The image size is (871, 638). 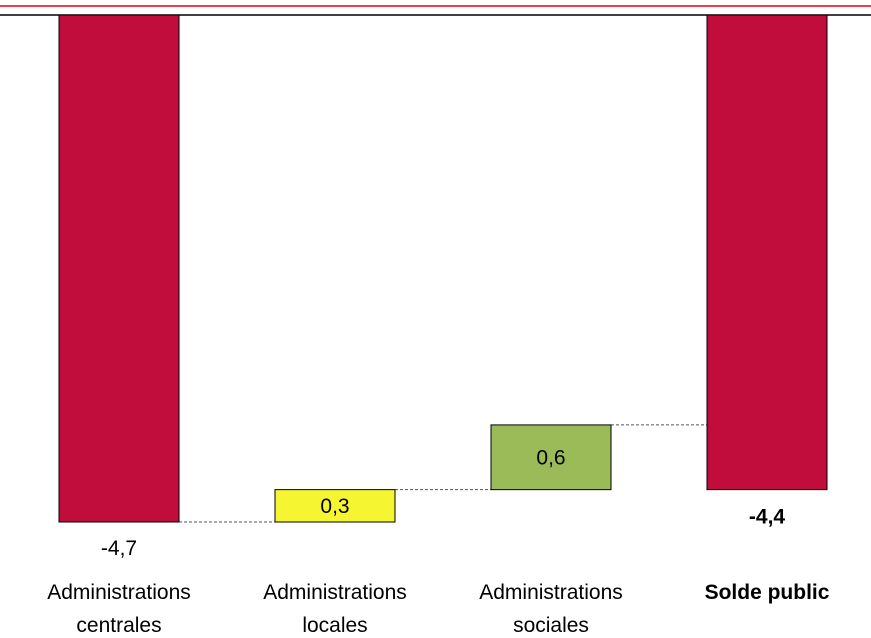 What do you see at coordinates (119, 592) in the screenshot?
I see `category-label-0: Administrations` at bounding box center [119, 592].